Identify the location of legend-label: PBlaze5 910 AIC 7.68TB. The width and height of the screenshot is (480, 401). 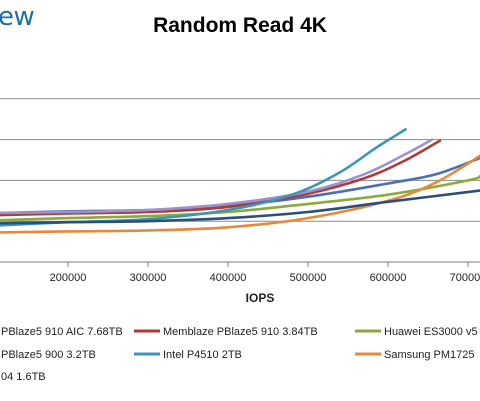
(62, 332).